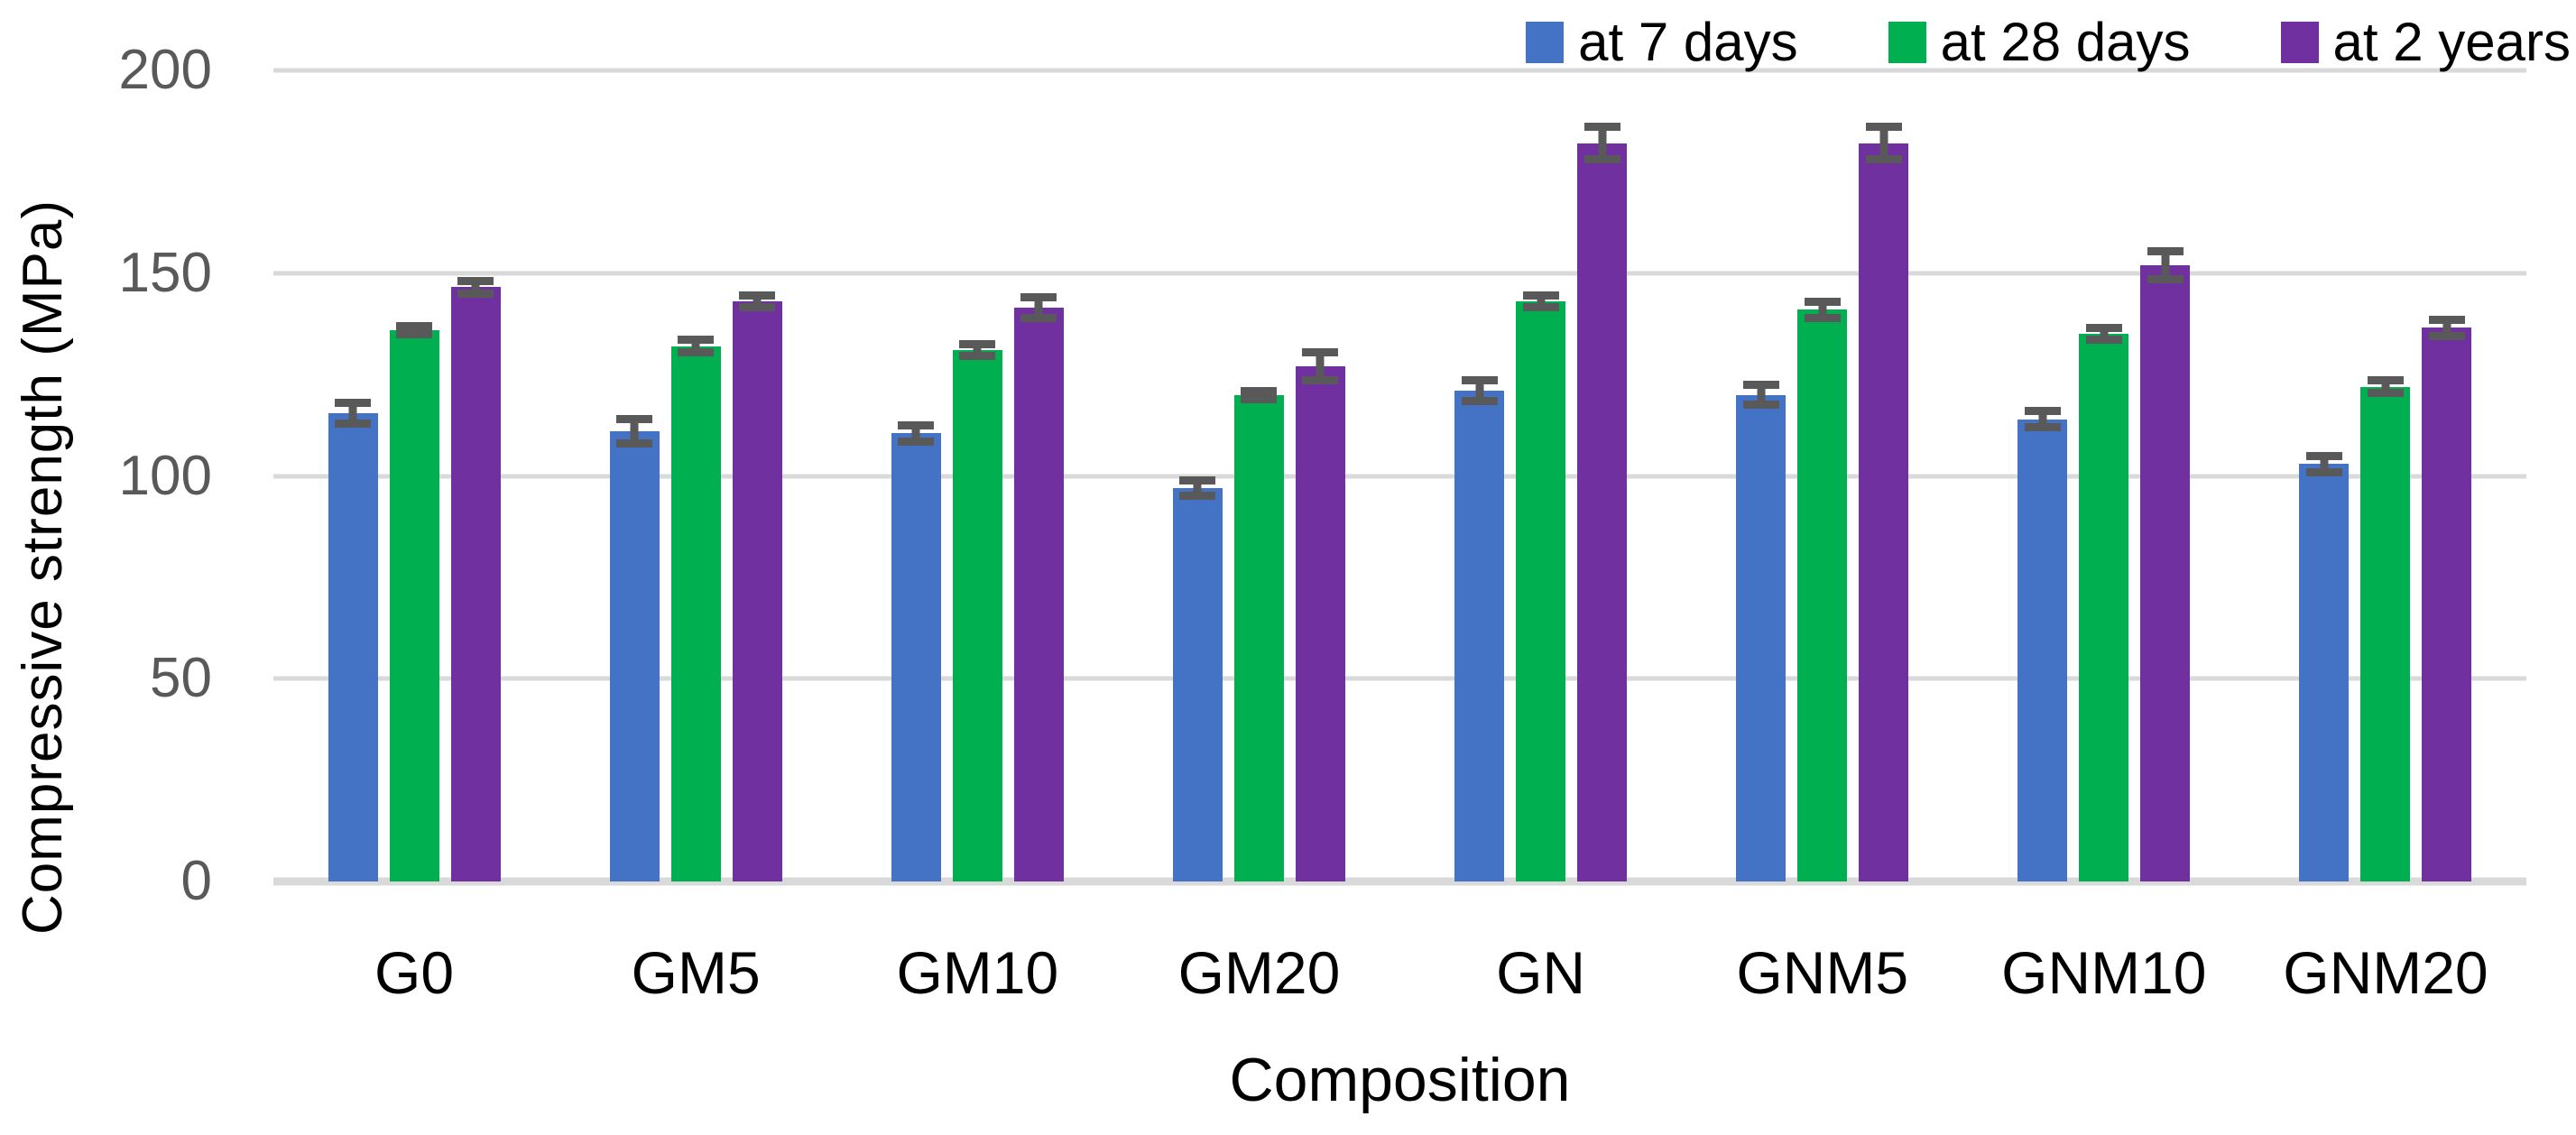  Describe the element at coordinates (1884, 512) in the screenshot. I see `bar-gnm5-at-2-years` at that location.